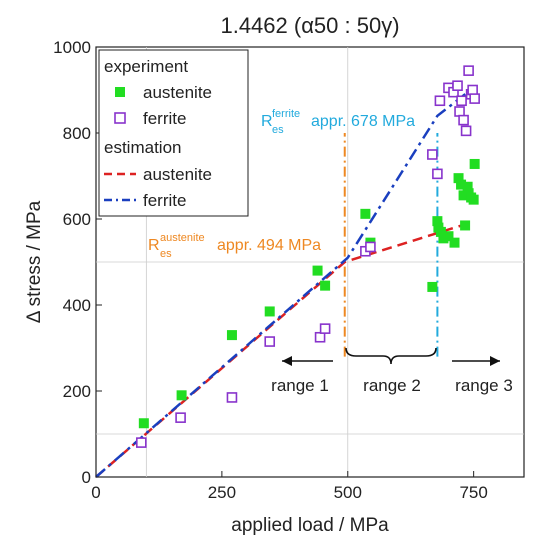  Describe the element at coordinates (484, 385) in the screenshot. I see `range3-label: range 3` at that location.